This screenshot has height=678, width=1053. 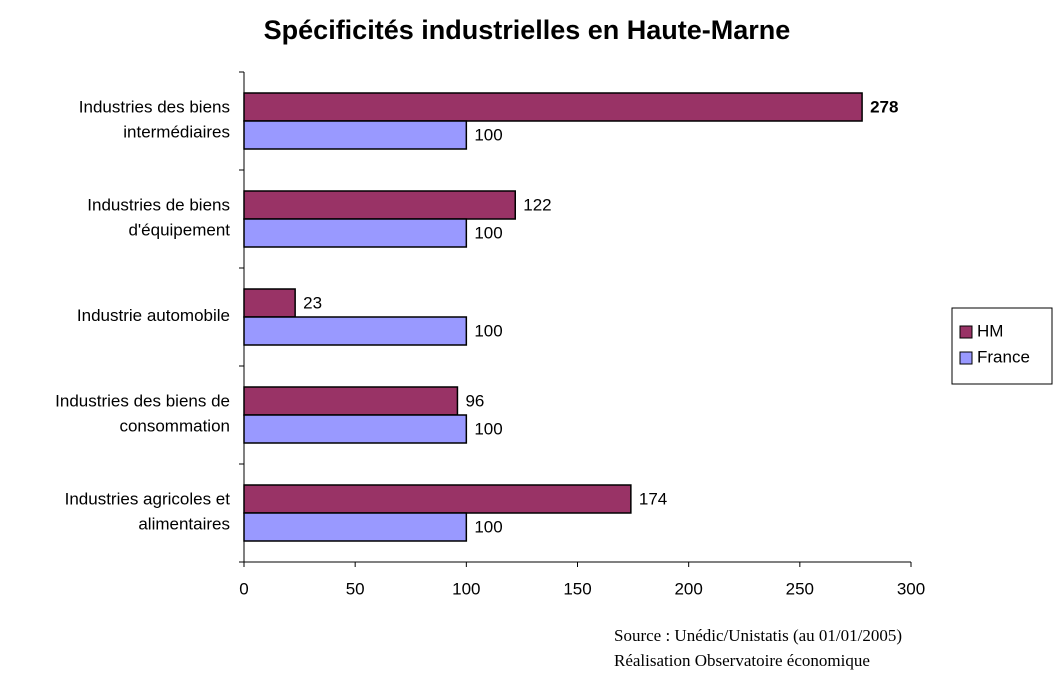 What do you see at coordinates (158, 218) in the screenshot?
I see `y-tick-label: Industries de biens d'équipement` at bounding box center [158, 218].